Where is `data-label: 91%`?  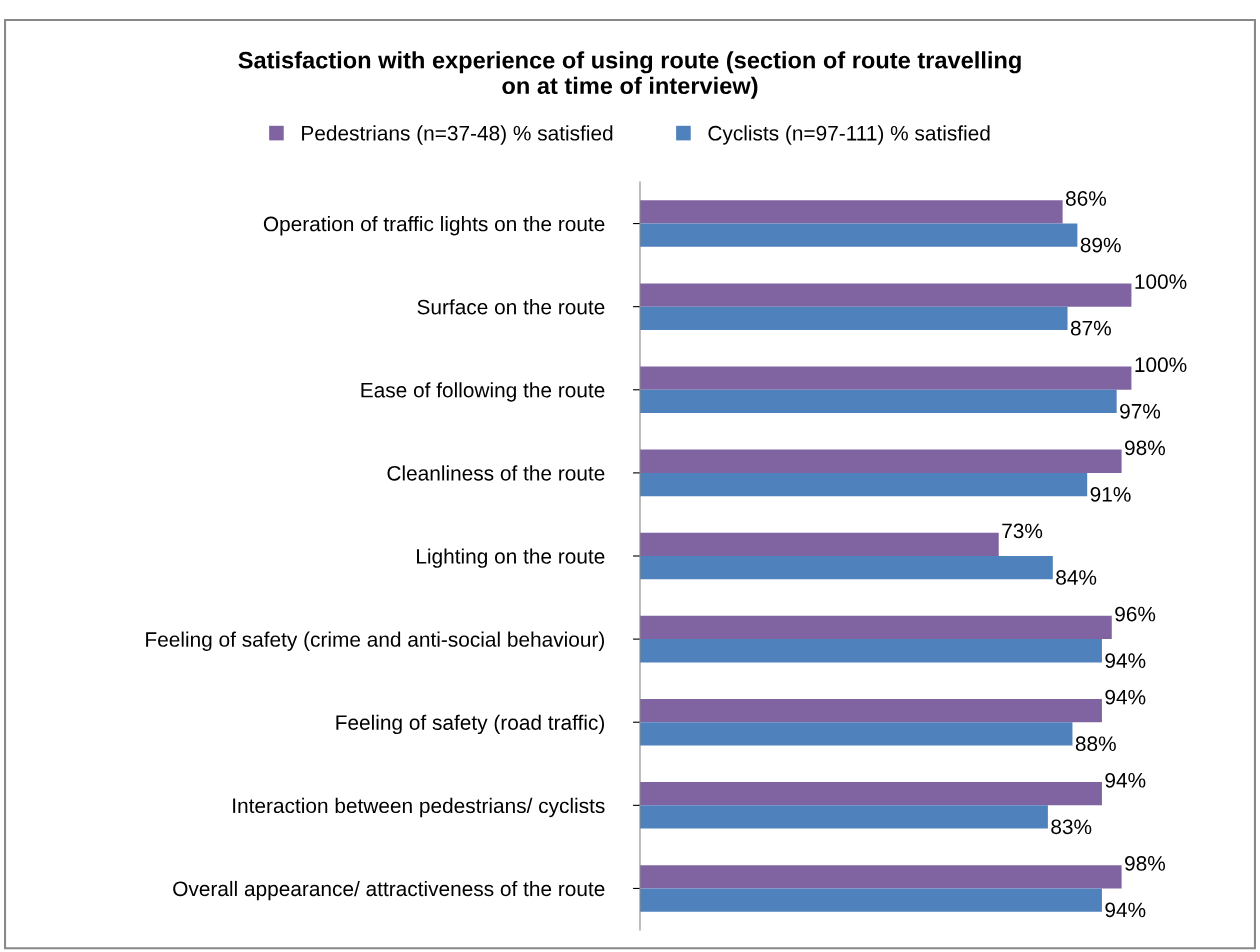 data-label: 91% is located at coordinates (1110, 494).